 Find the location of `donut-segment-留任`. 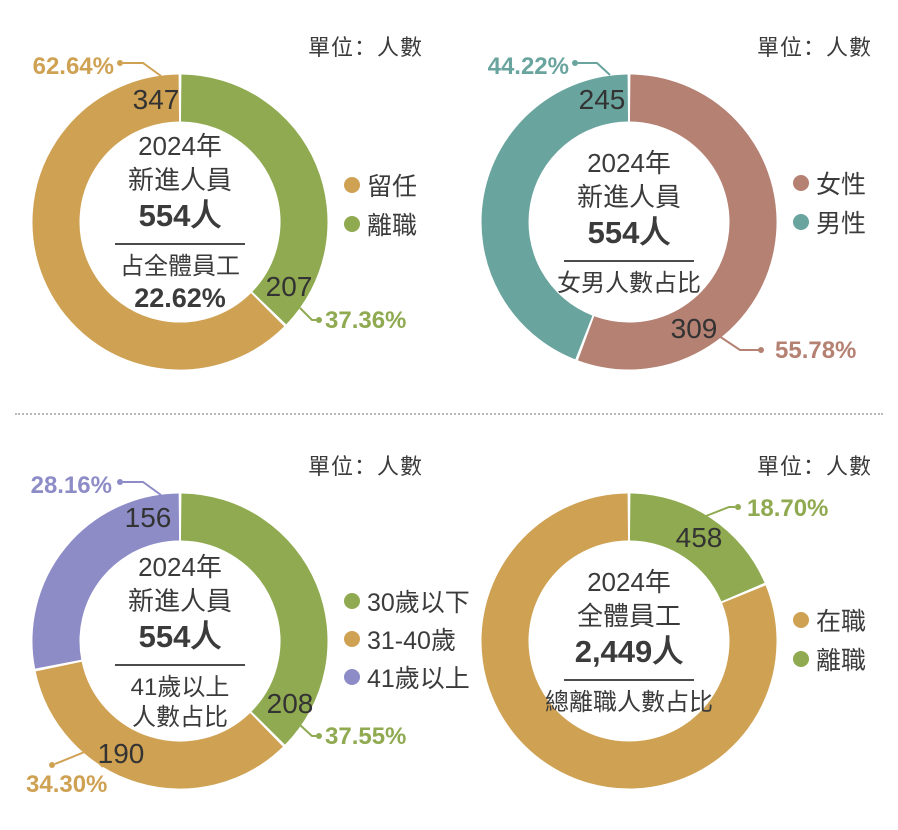

donut-segment-留任 is located at coordinates (158, 222).